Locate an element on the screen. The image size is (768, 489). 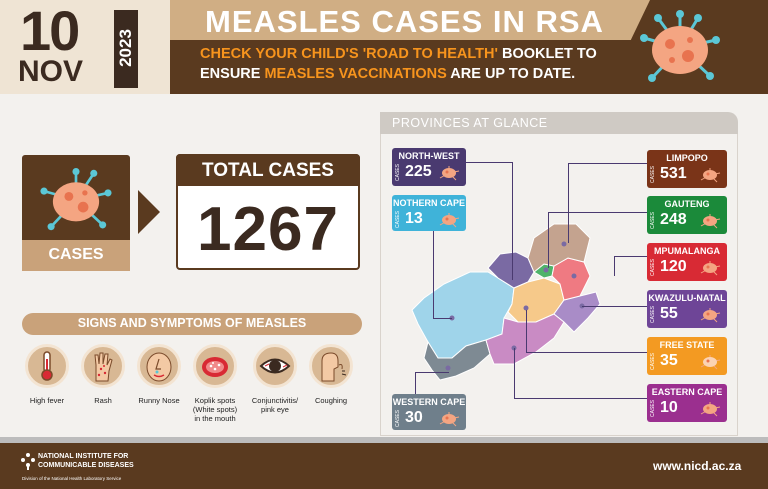
date-month: NOV is located at coordinates (51, 71).